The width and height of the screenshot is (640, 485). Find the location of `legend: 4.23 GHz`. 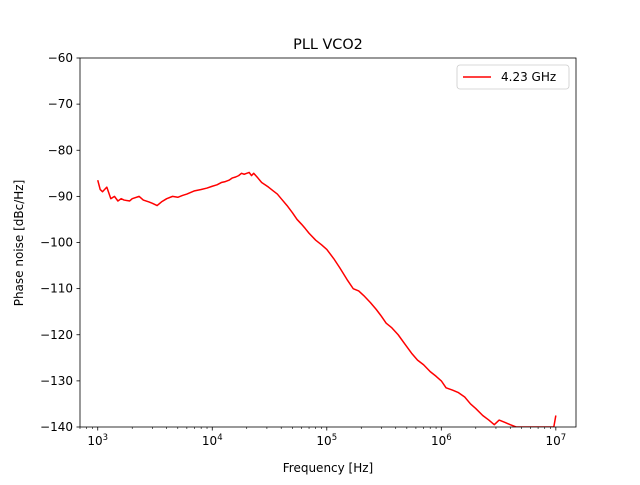

legend: 4.23 GHz is located at coordinates (513, 77).